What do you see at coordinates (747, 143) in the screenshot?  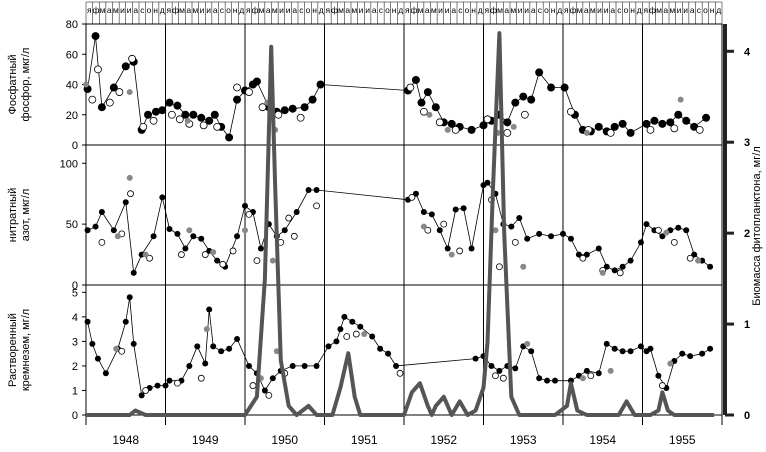 I see `right-tick-label: 3` at bounding box center [747, 143].